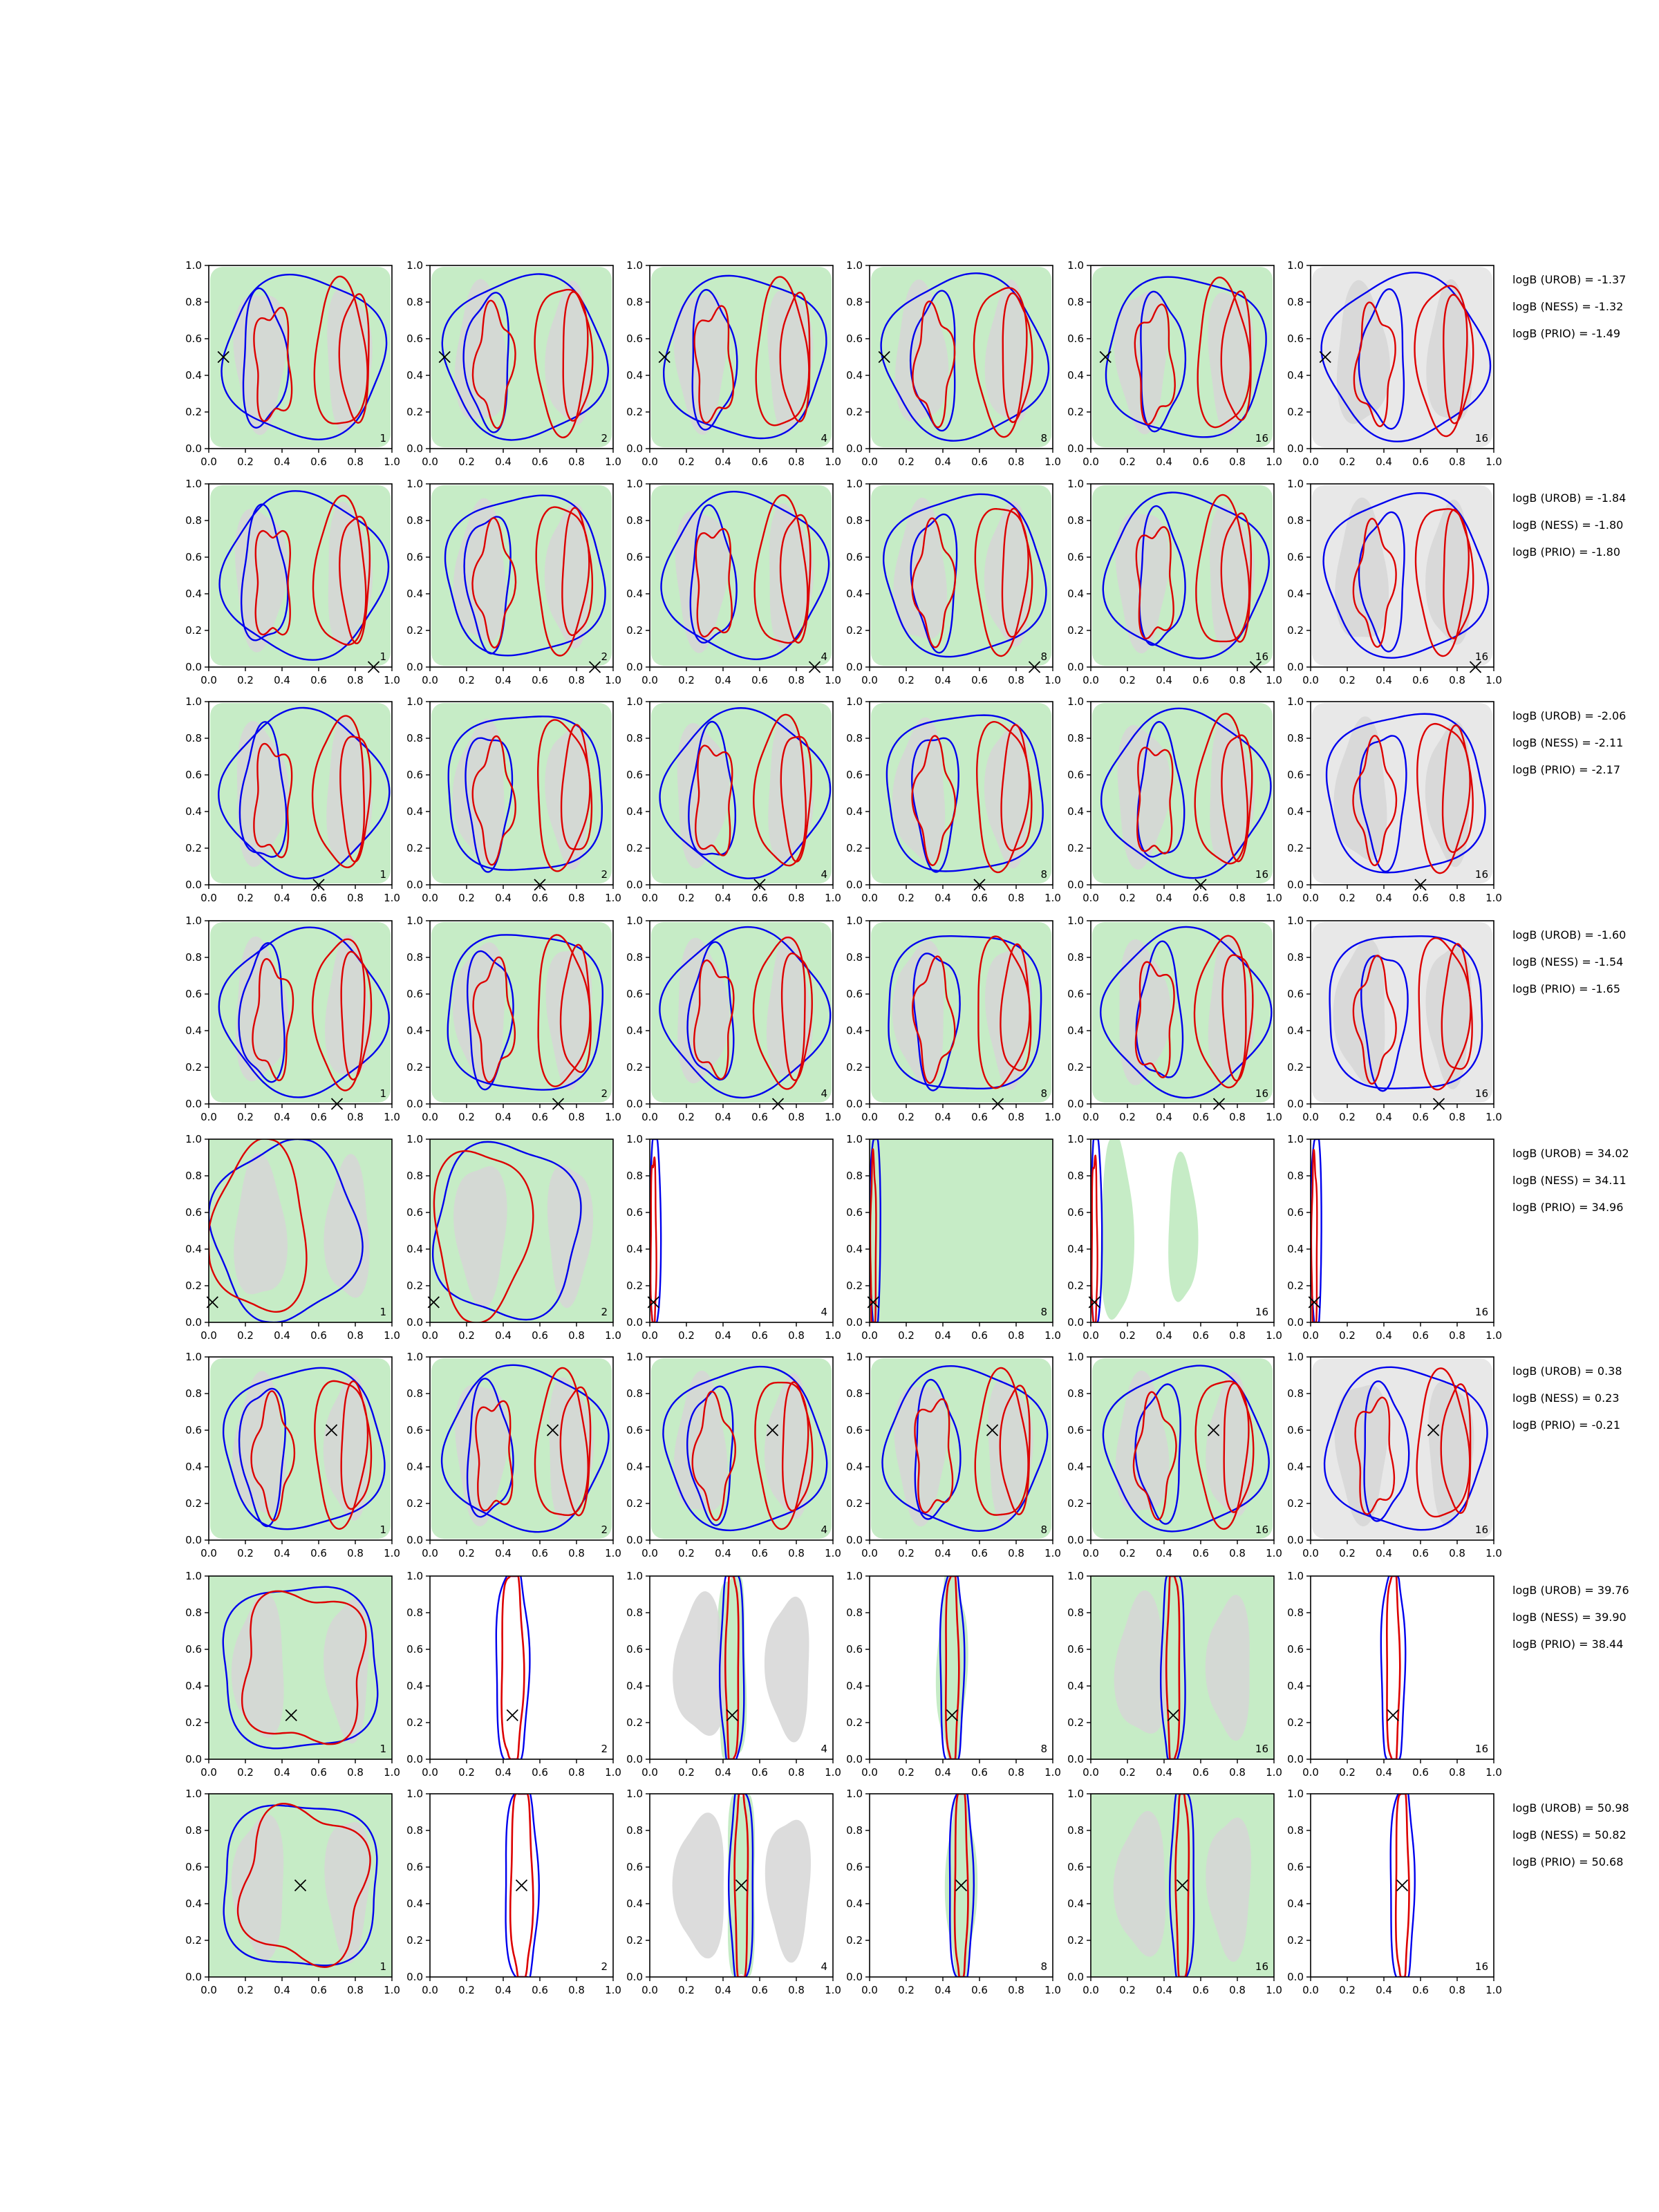 The height and width of the screenshot is (2212, 1659). What do you see at coordinates (292, 582) in the screenshot?
I see `panel-r2-c1: 0.0 0.2 0.4 0.6 0.8 1.0 0.0 0.2 0.4 0.6 0.8 1.0 1` at bounding box center [292, 582].